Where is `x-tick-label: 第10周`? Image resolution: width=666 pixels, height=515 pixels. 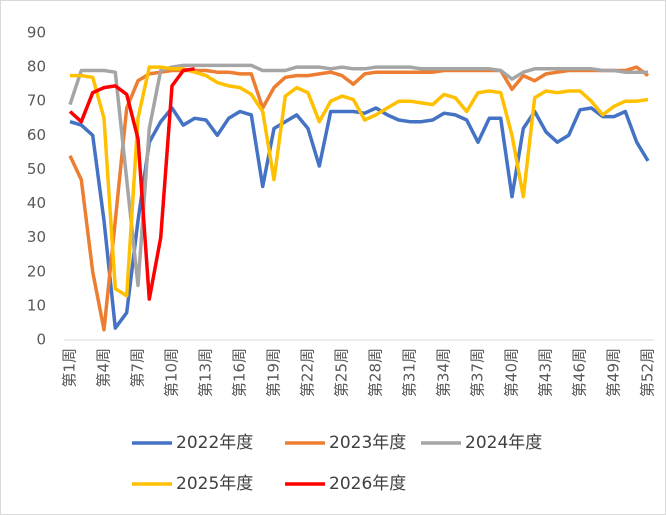
x-tick-label: 第10周 is located at coordinates (172, 372).